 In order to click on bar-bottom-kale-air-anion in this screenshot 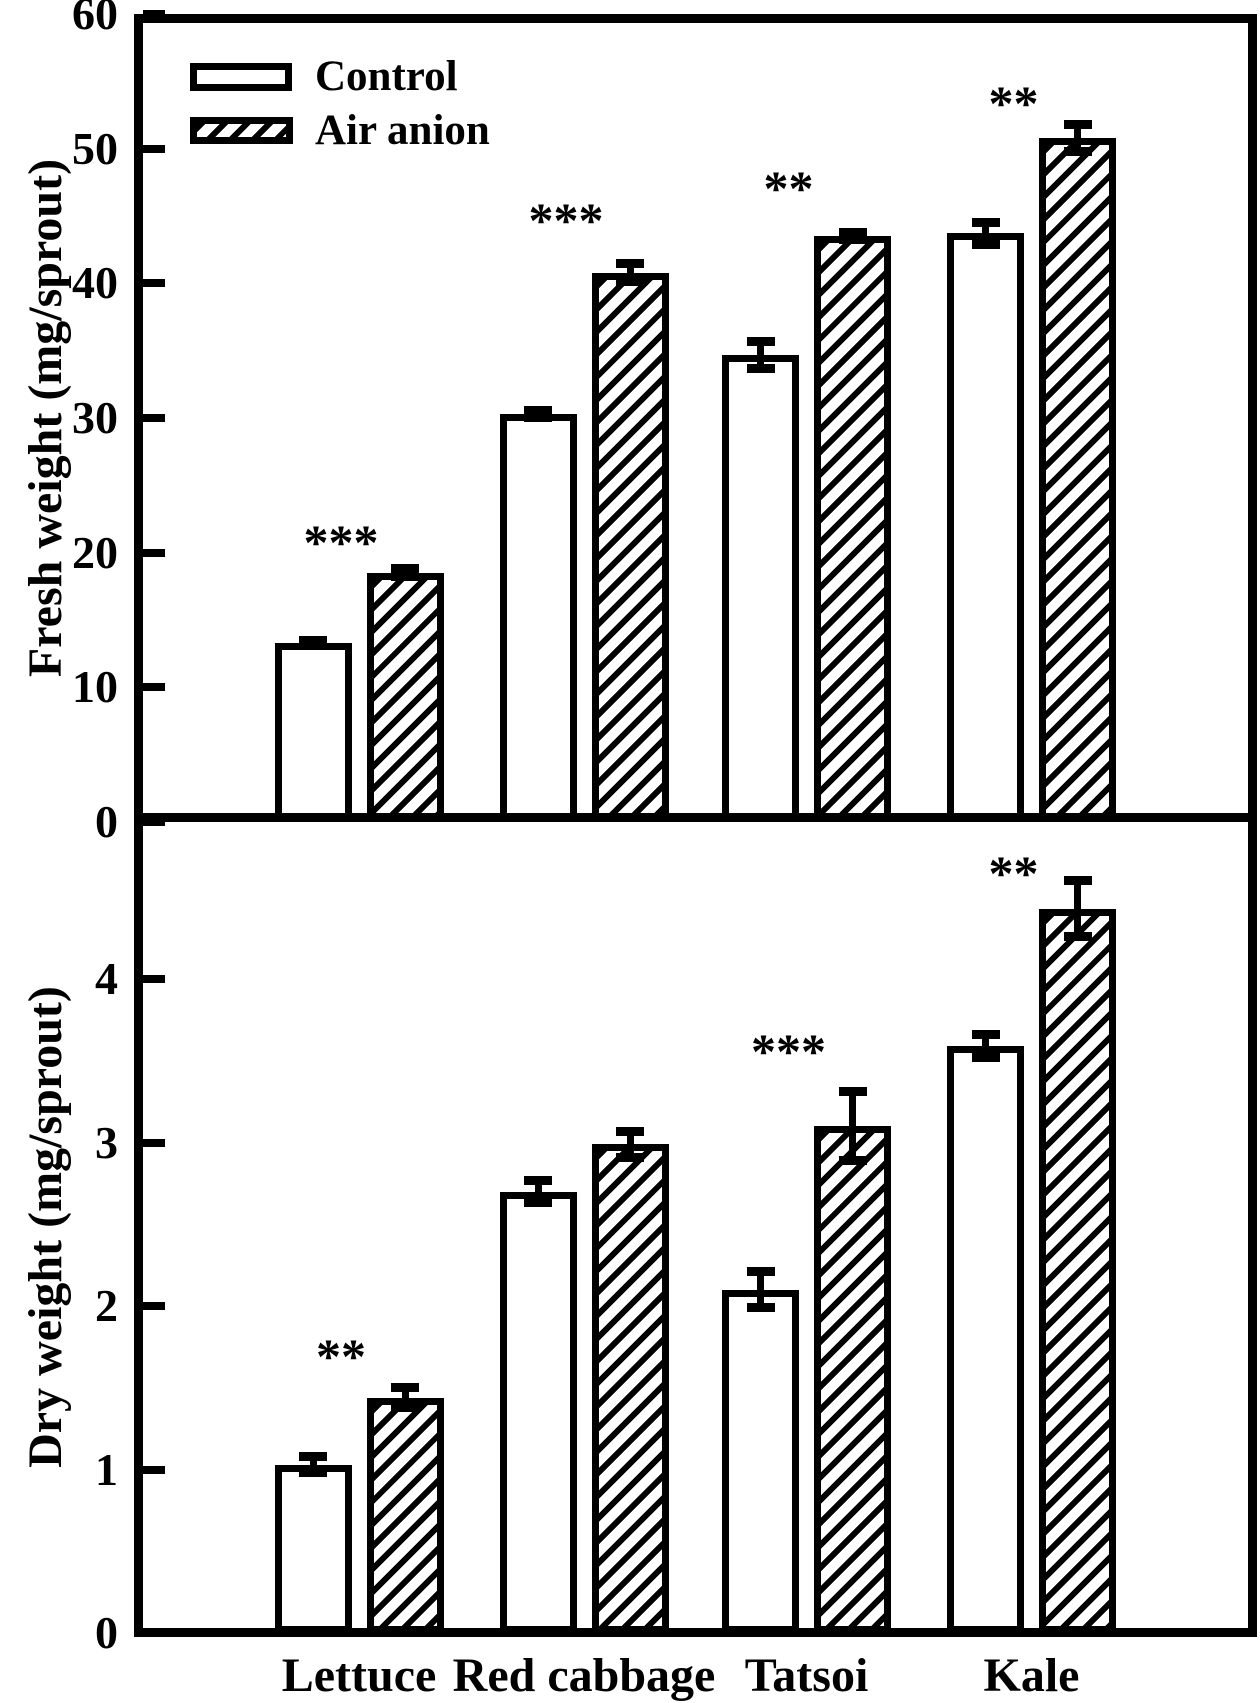, I will do `click(1077, 1270)`.